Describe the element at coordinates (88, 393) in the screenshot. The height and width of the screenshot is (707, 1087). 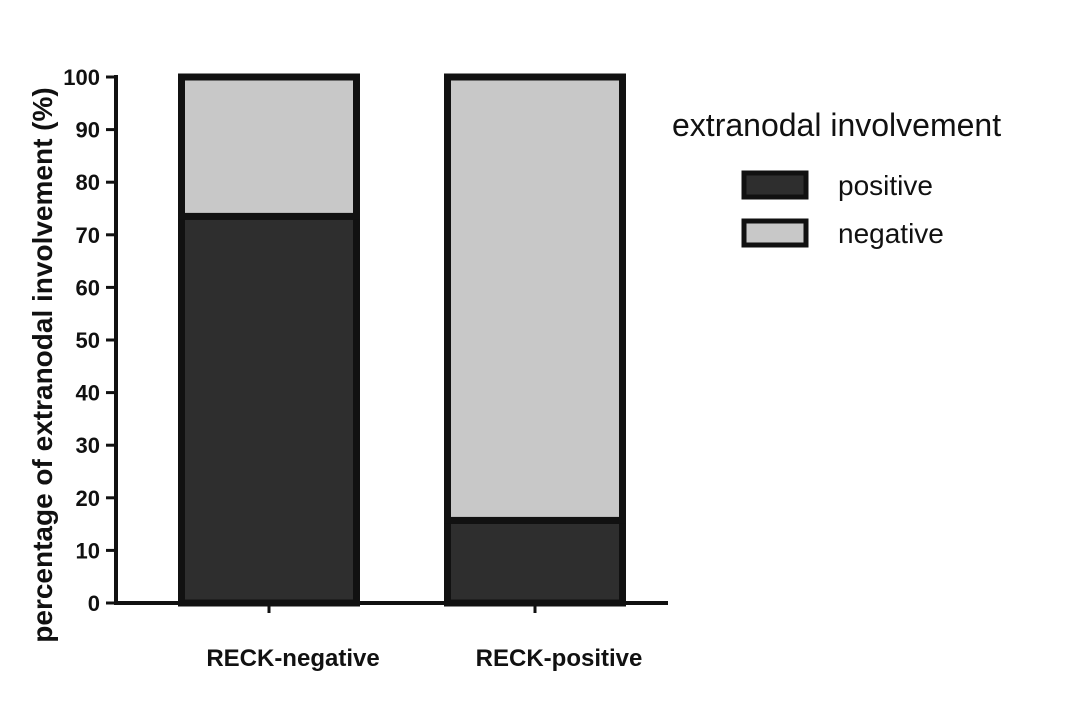
I see `y-tick-label: 40` at that location.